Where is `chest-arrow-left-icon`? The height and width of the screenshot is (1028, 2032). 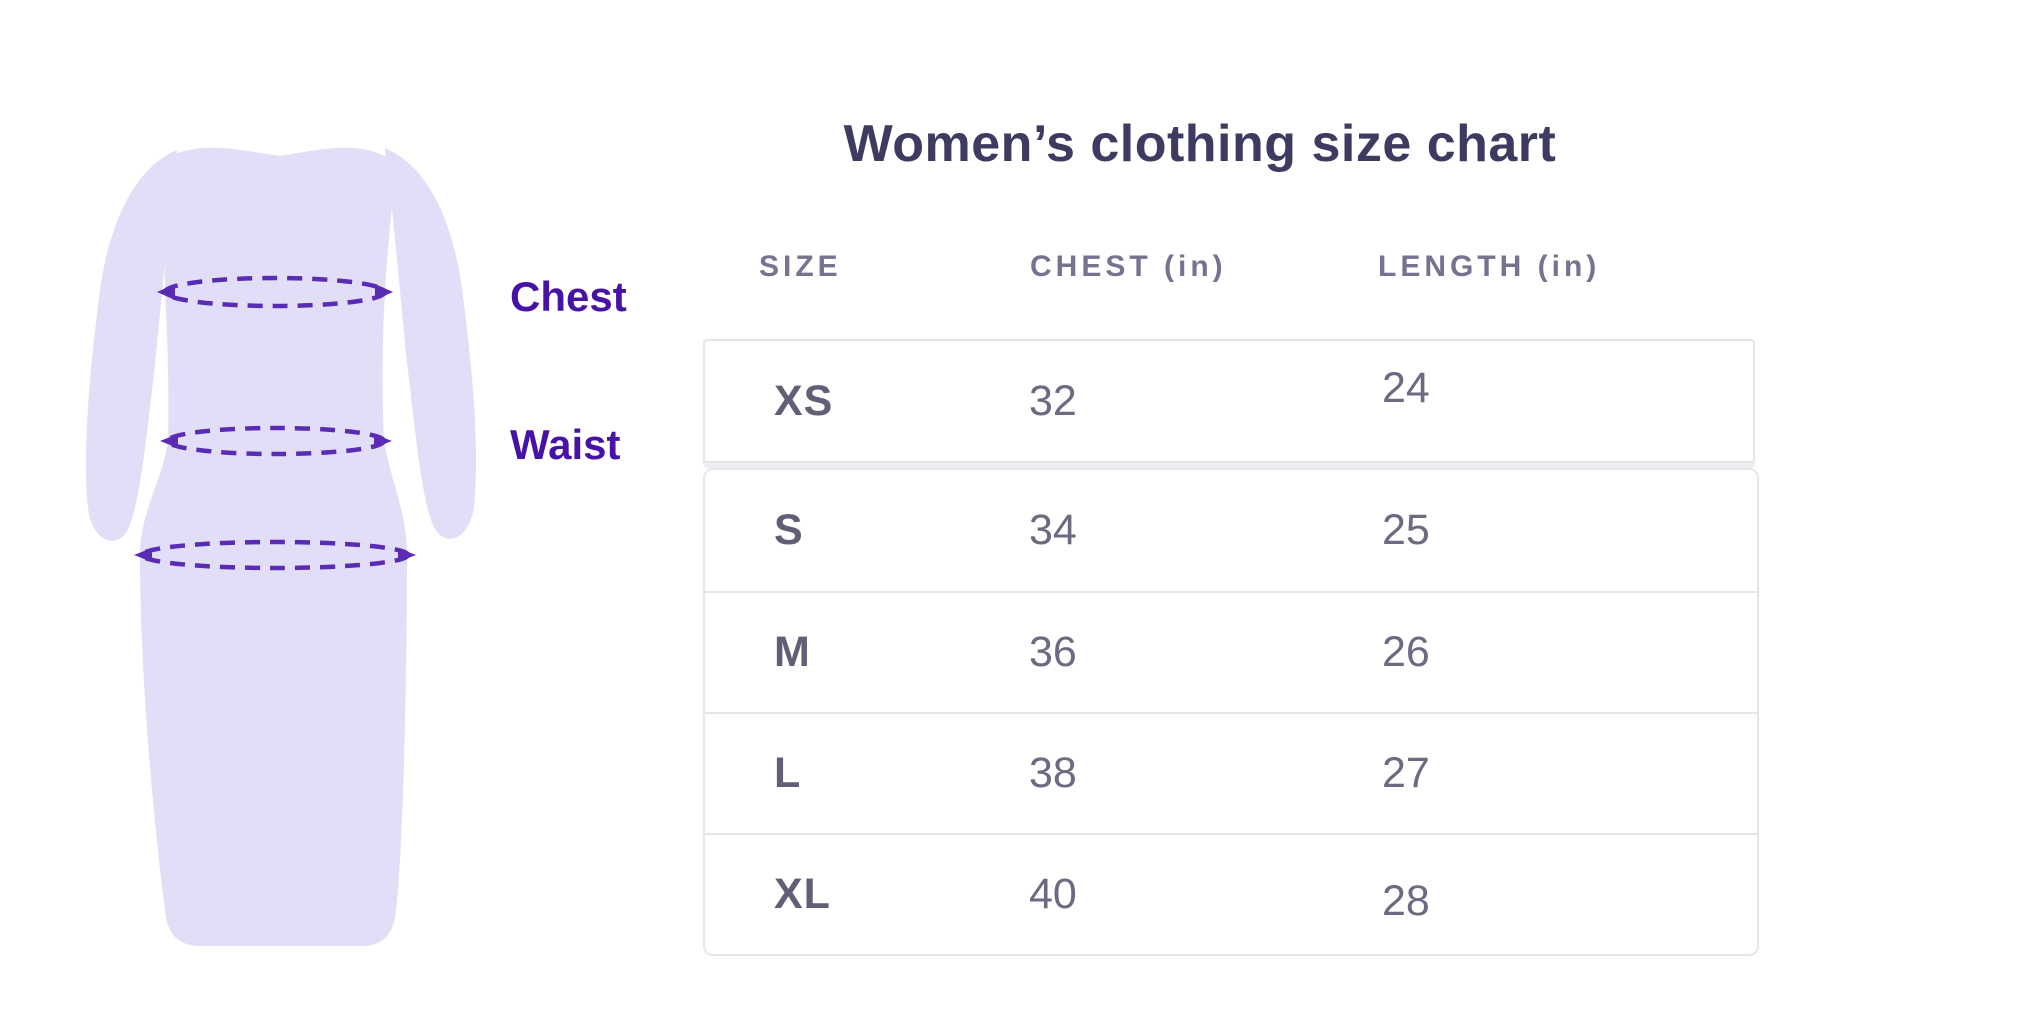
chest-arrow-left-icon is located at coordinates (166, 292).